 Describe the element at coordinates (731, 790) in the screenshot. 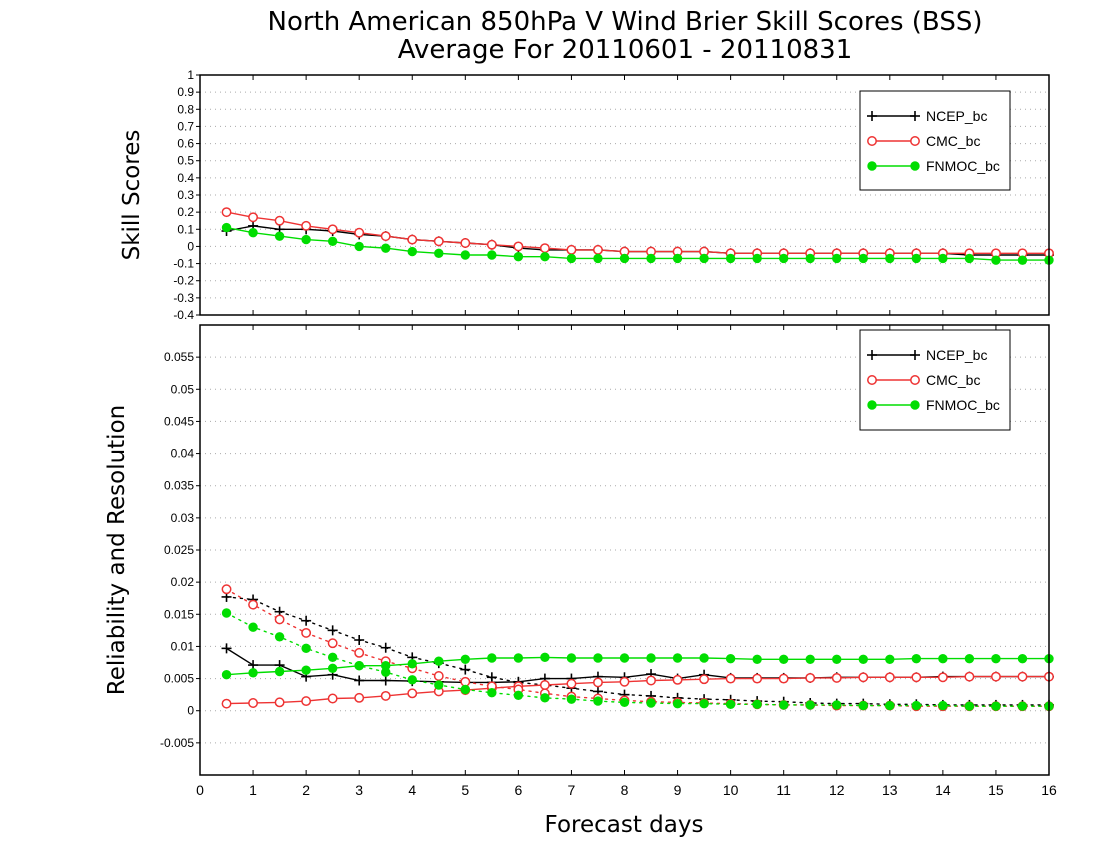

I see `x-tick-label: 10` at that location.